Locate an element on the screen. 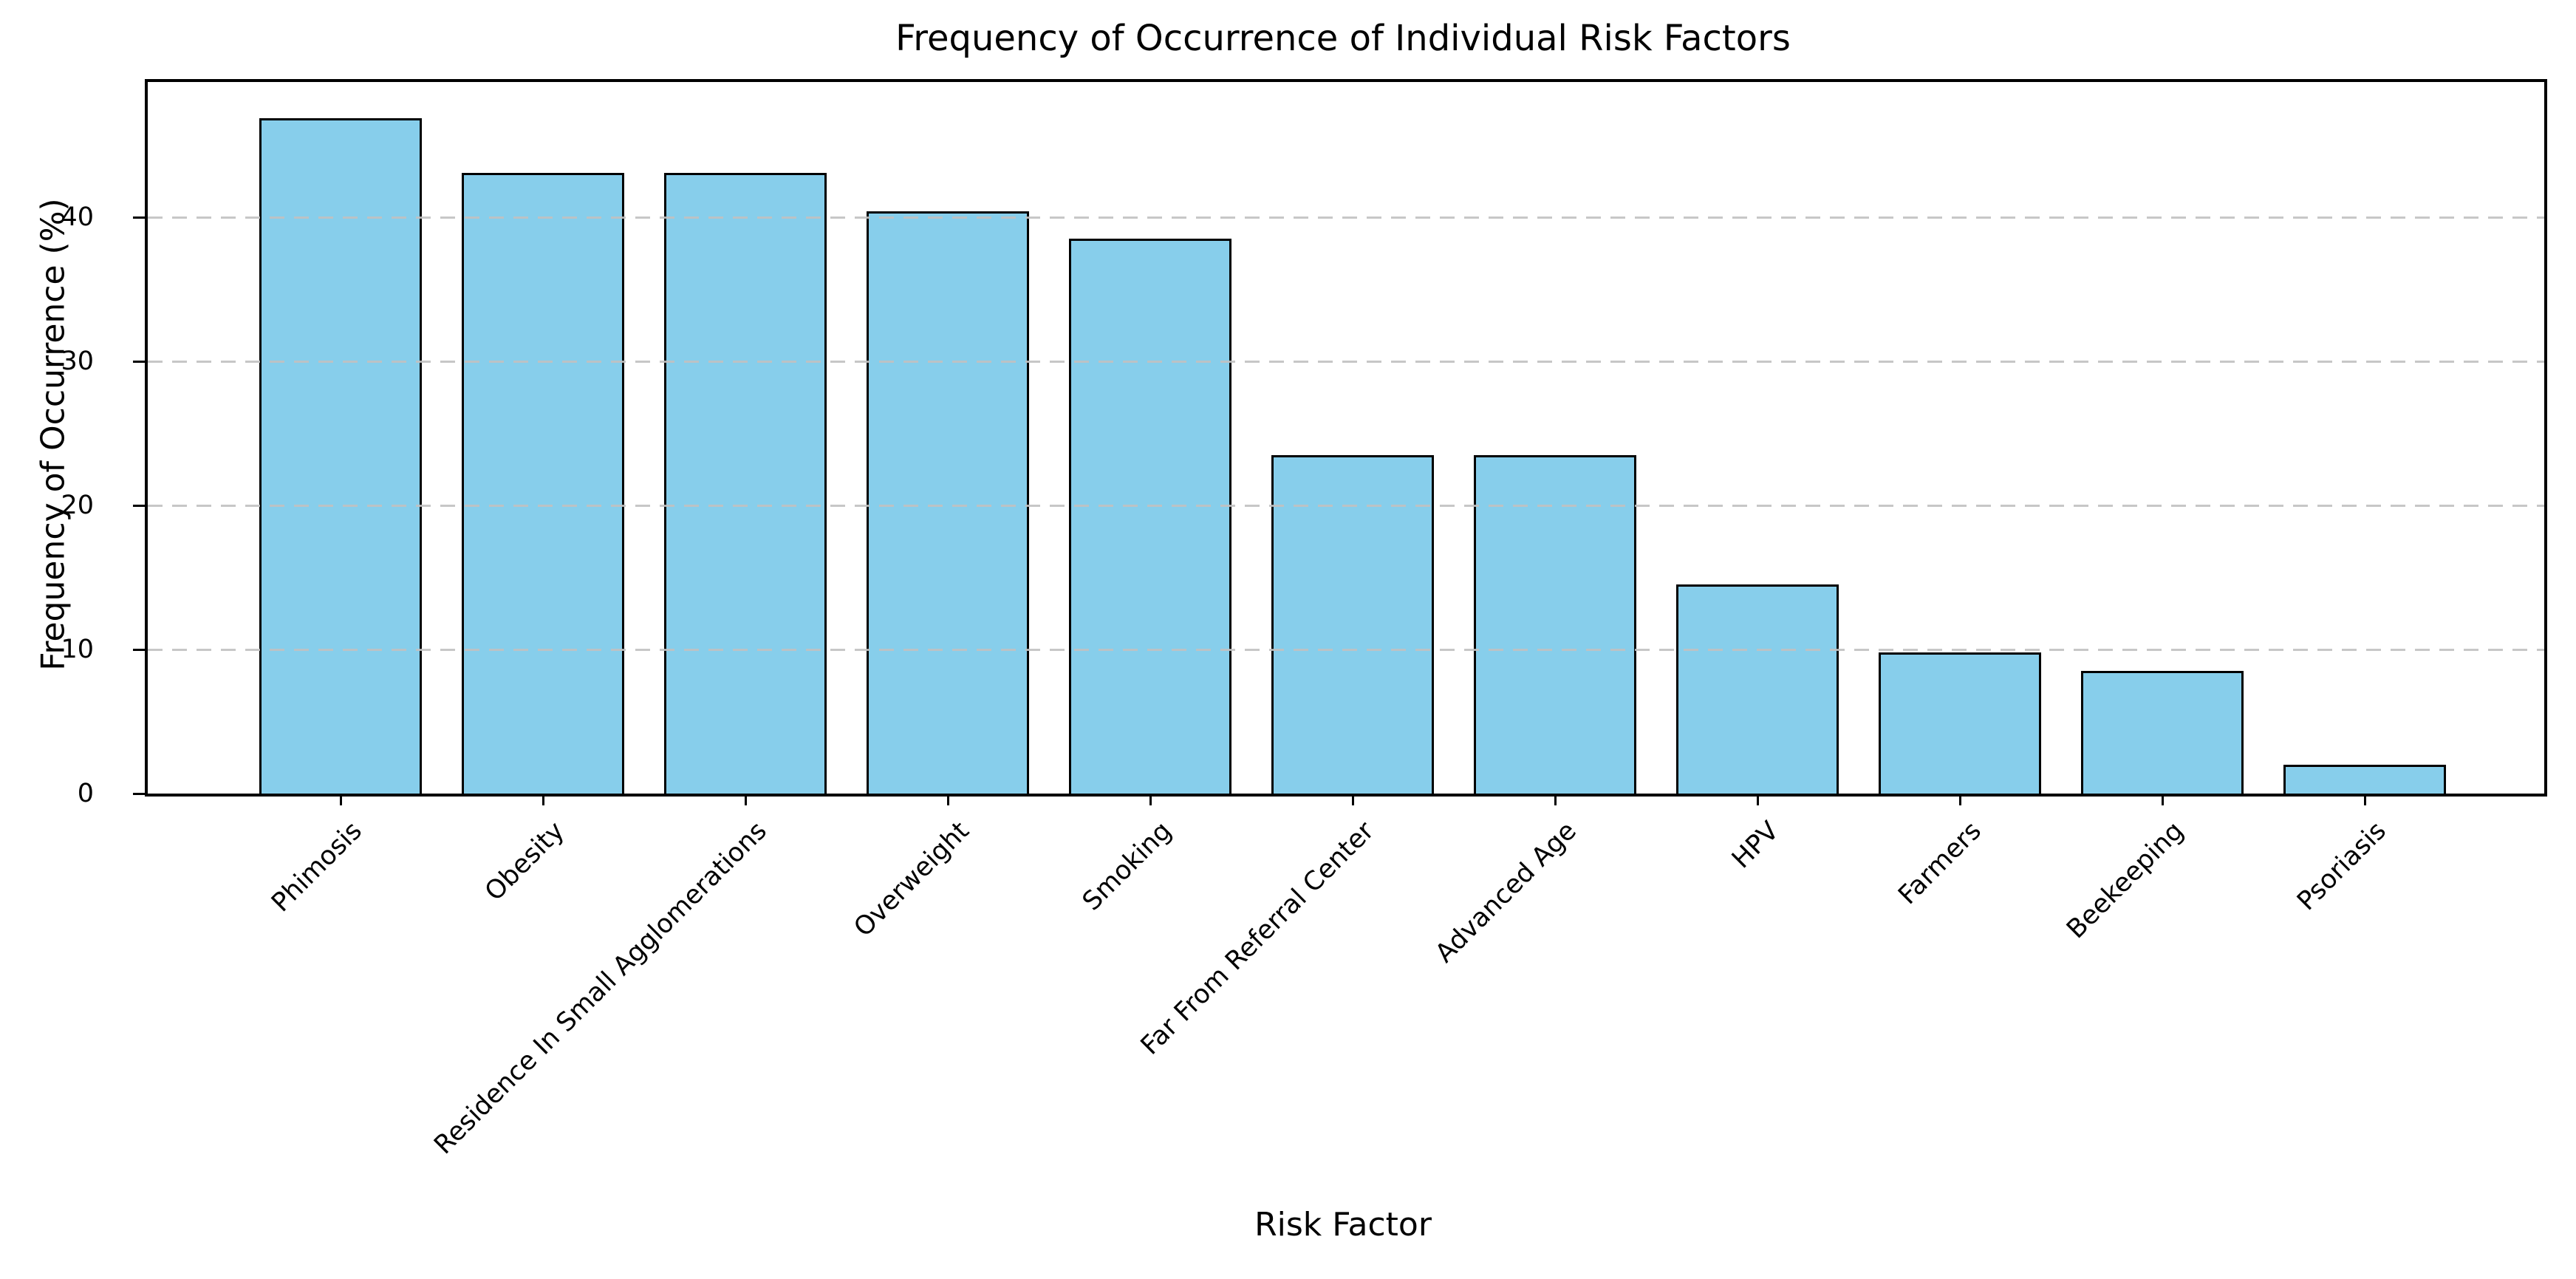  bar-far-from-referral-center is located at coordinates (1352, 624).